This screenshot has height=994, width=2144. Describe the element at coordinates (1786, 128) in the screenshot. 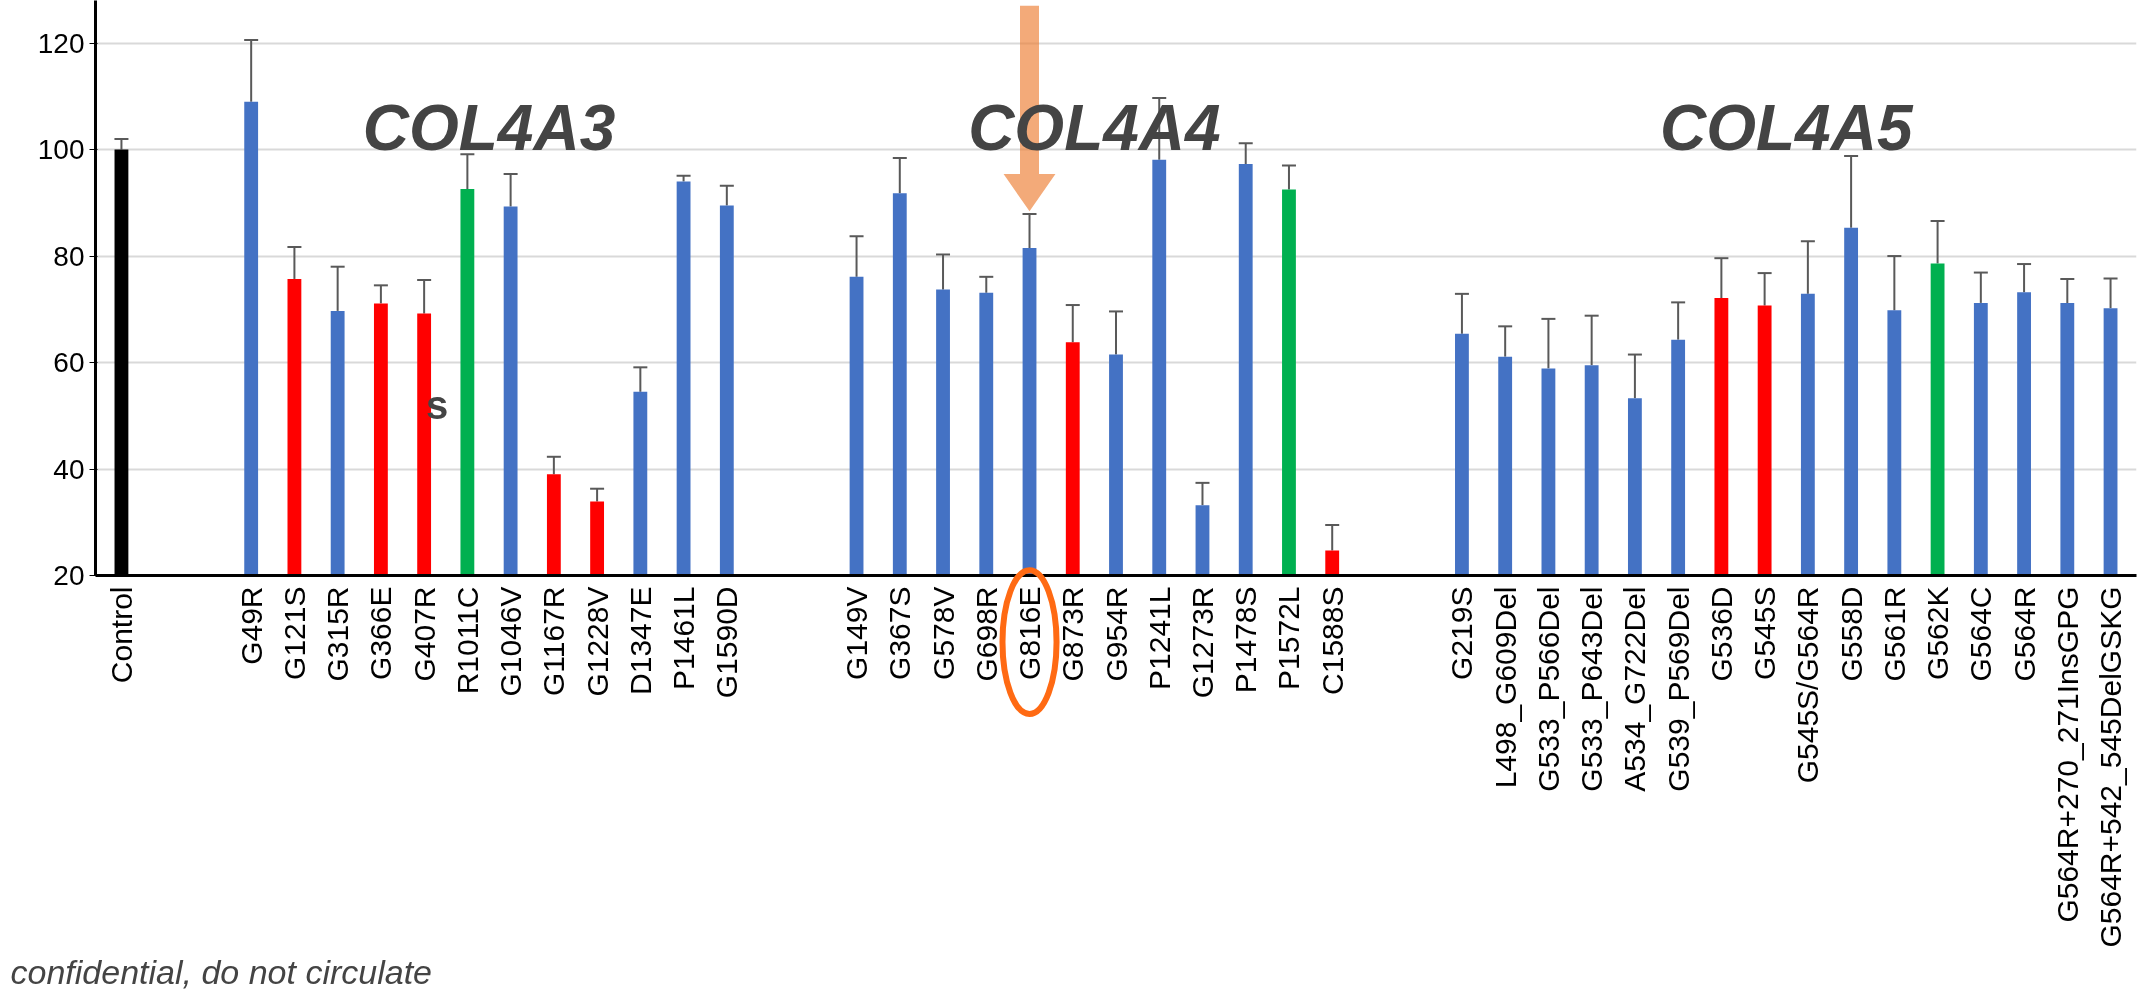

I see `annotation: COL4A5` at that location.